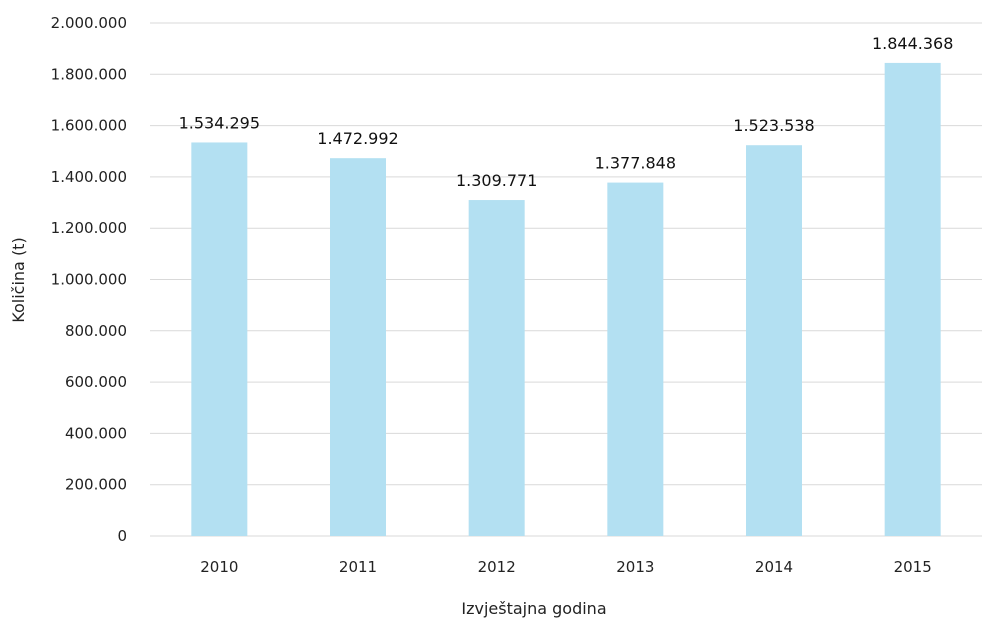  Describe the element at coordinates (496, 180) in the screenshot. I see `data-label-2012: 1.309.771` at that location.